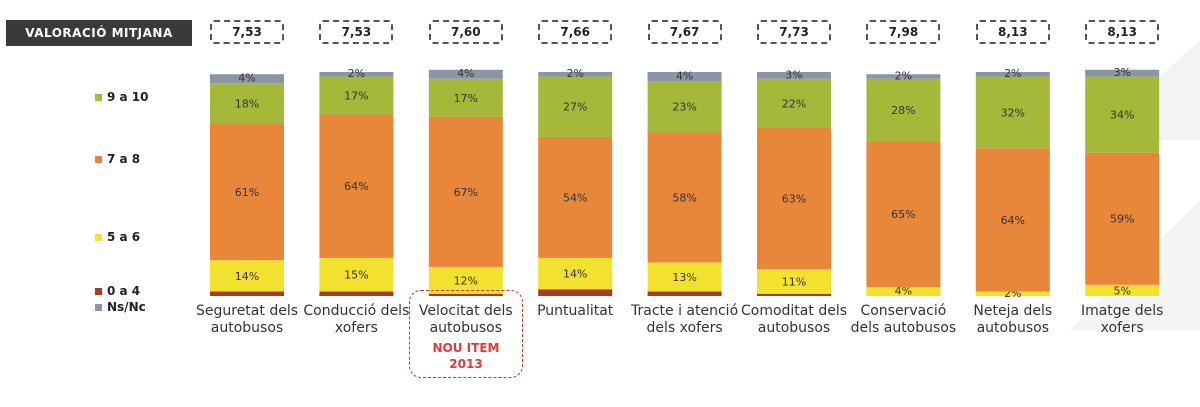  What do you see at coordinates (1013, 319) in the screenshot?
I see `category-label: Neteja dels autobusos` at bounding box center [1013, 319].